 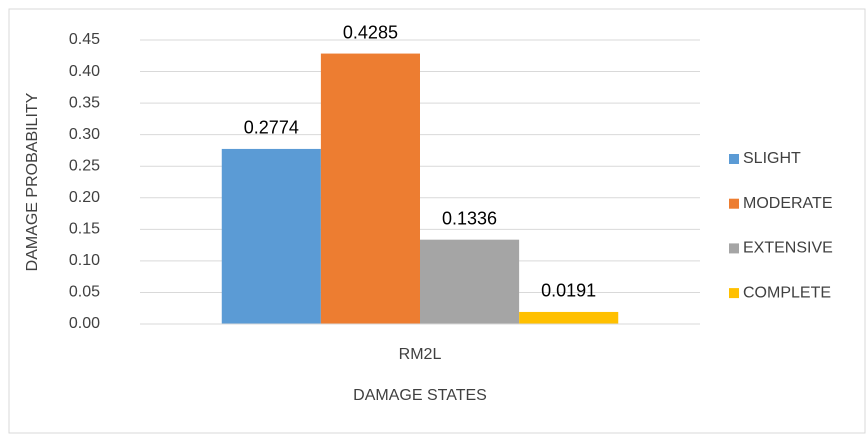 I want to click on x-tick-label: RM2L, so click(x=420, y=354).